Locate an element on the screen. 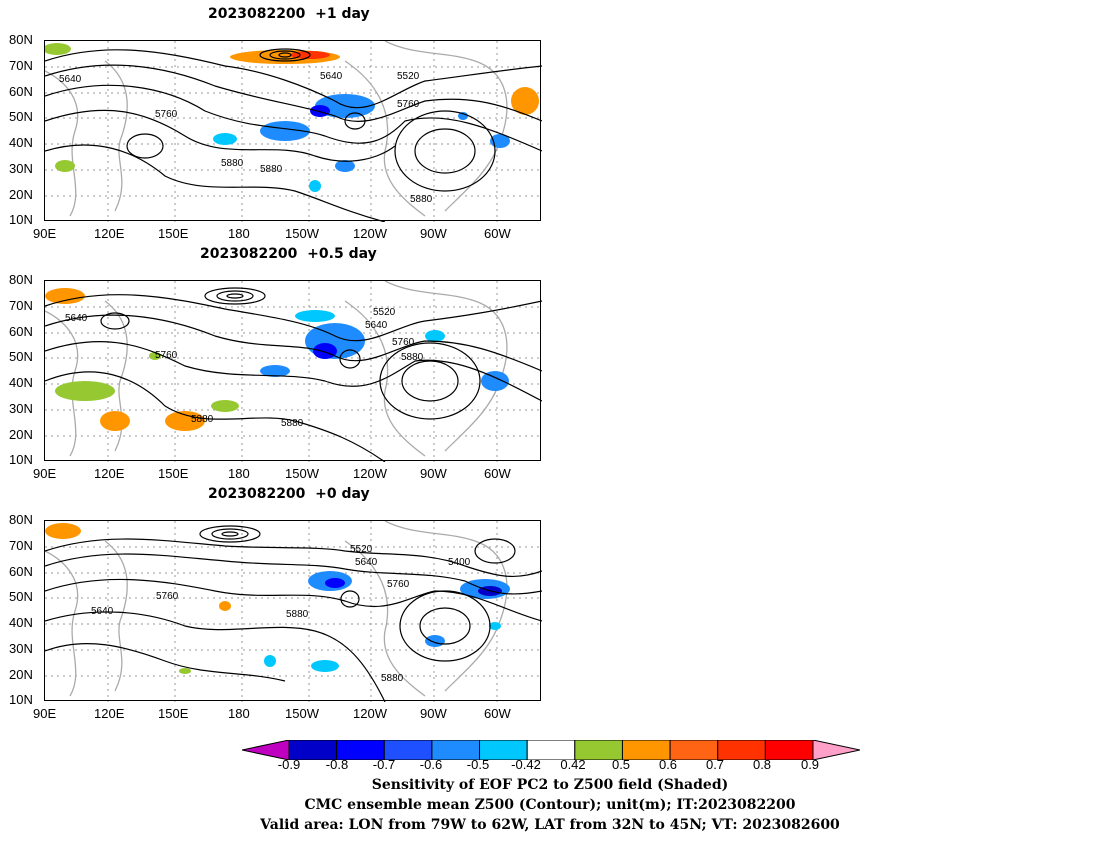 The width and height of the screenshot is (1100, 850). panel-3-contour-label: 5400 is located at coordinates (459, 562).